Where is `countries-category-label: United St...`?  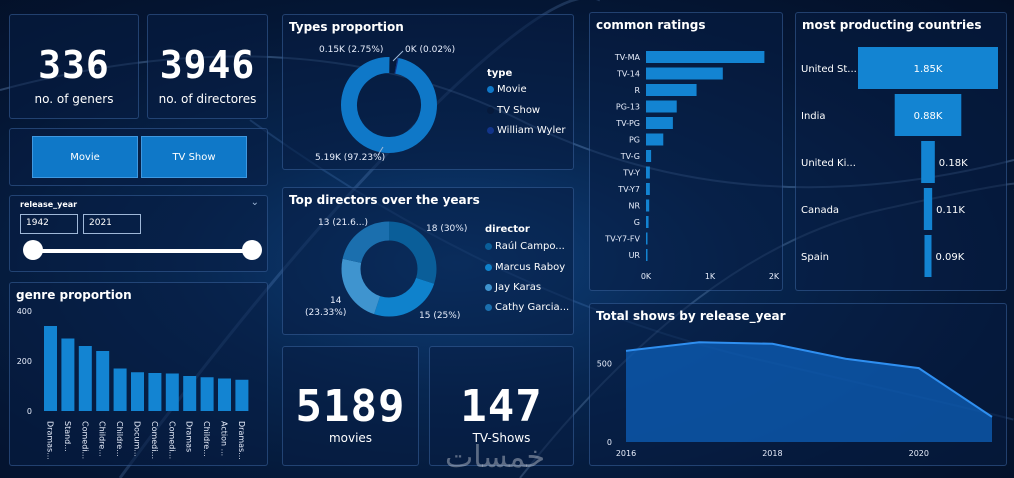 countries-category-label: United St... is located at coordinates (829, 69).